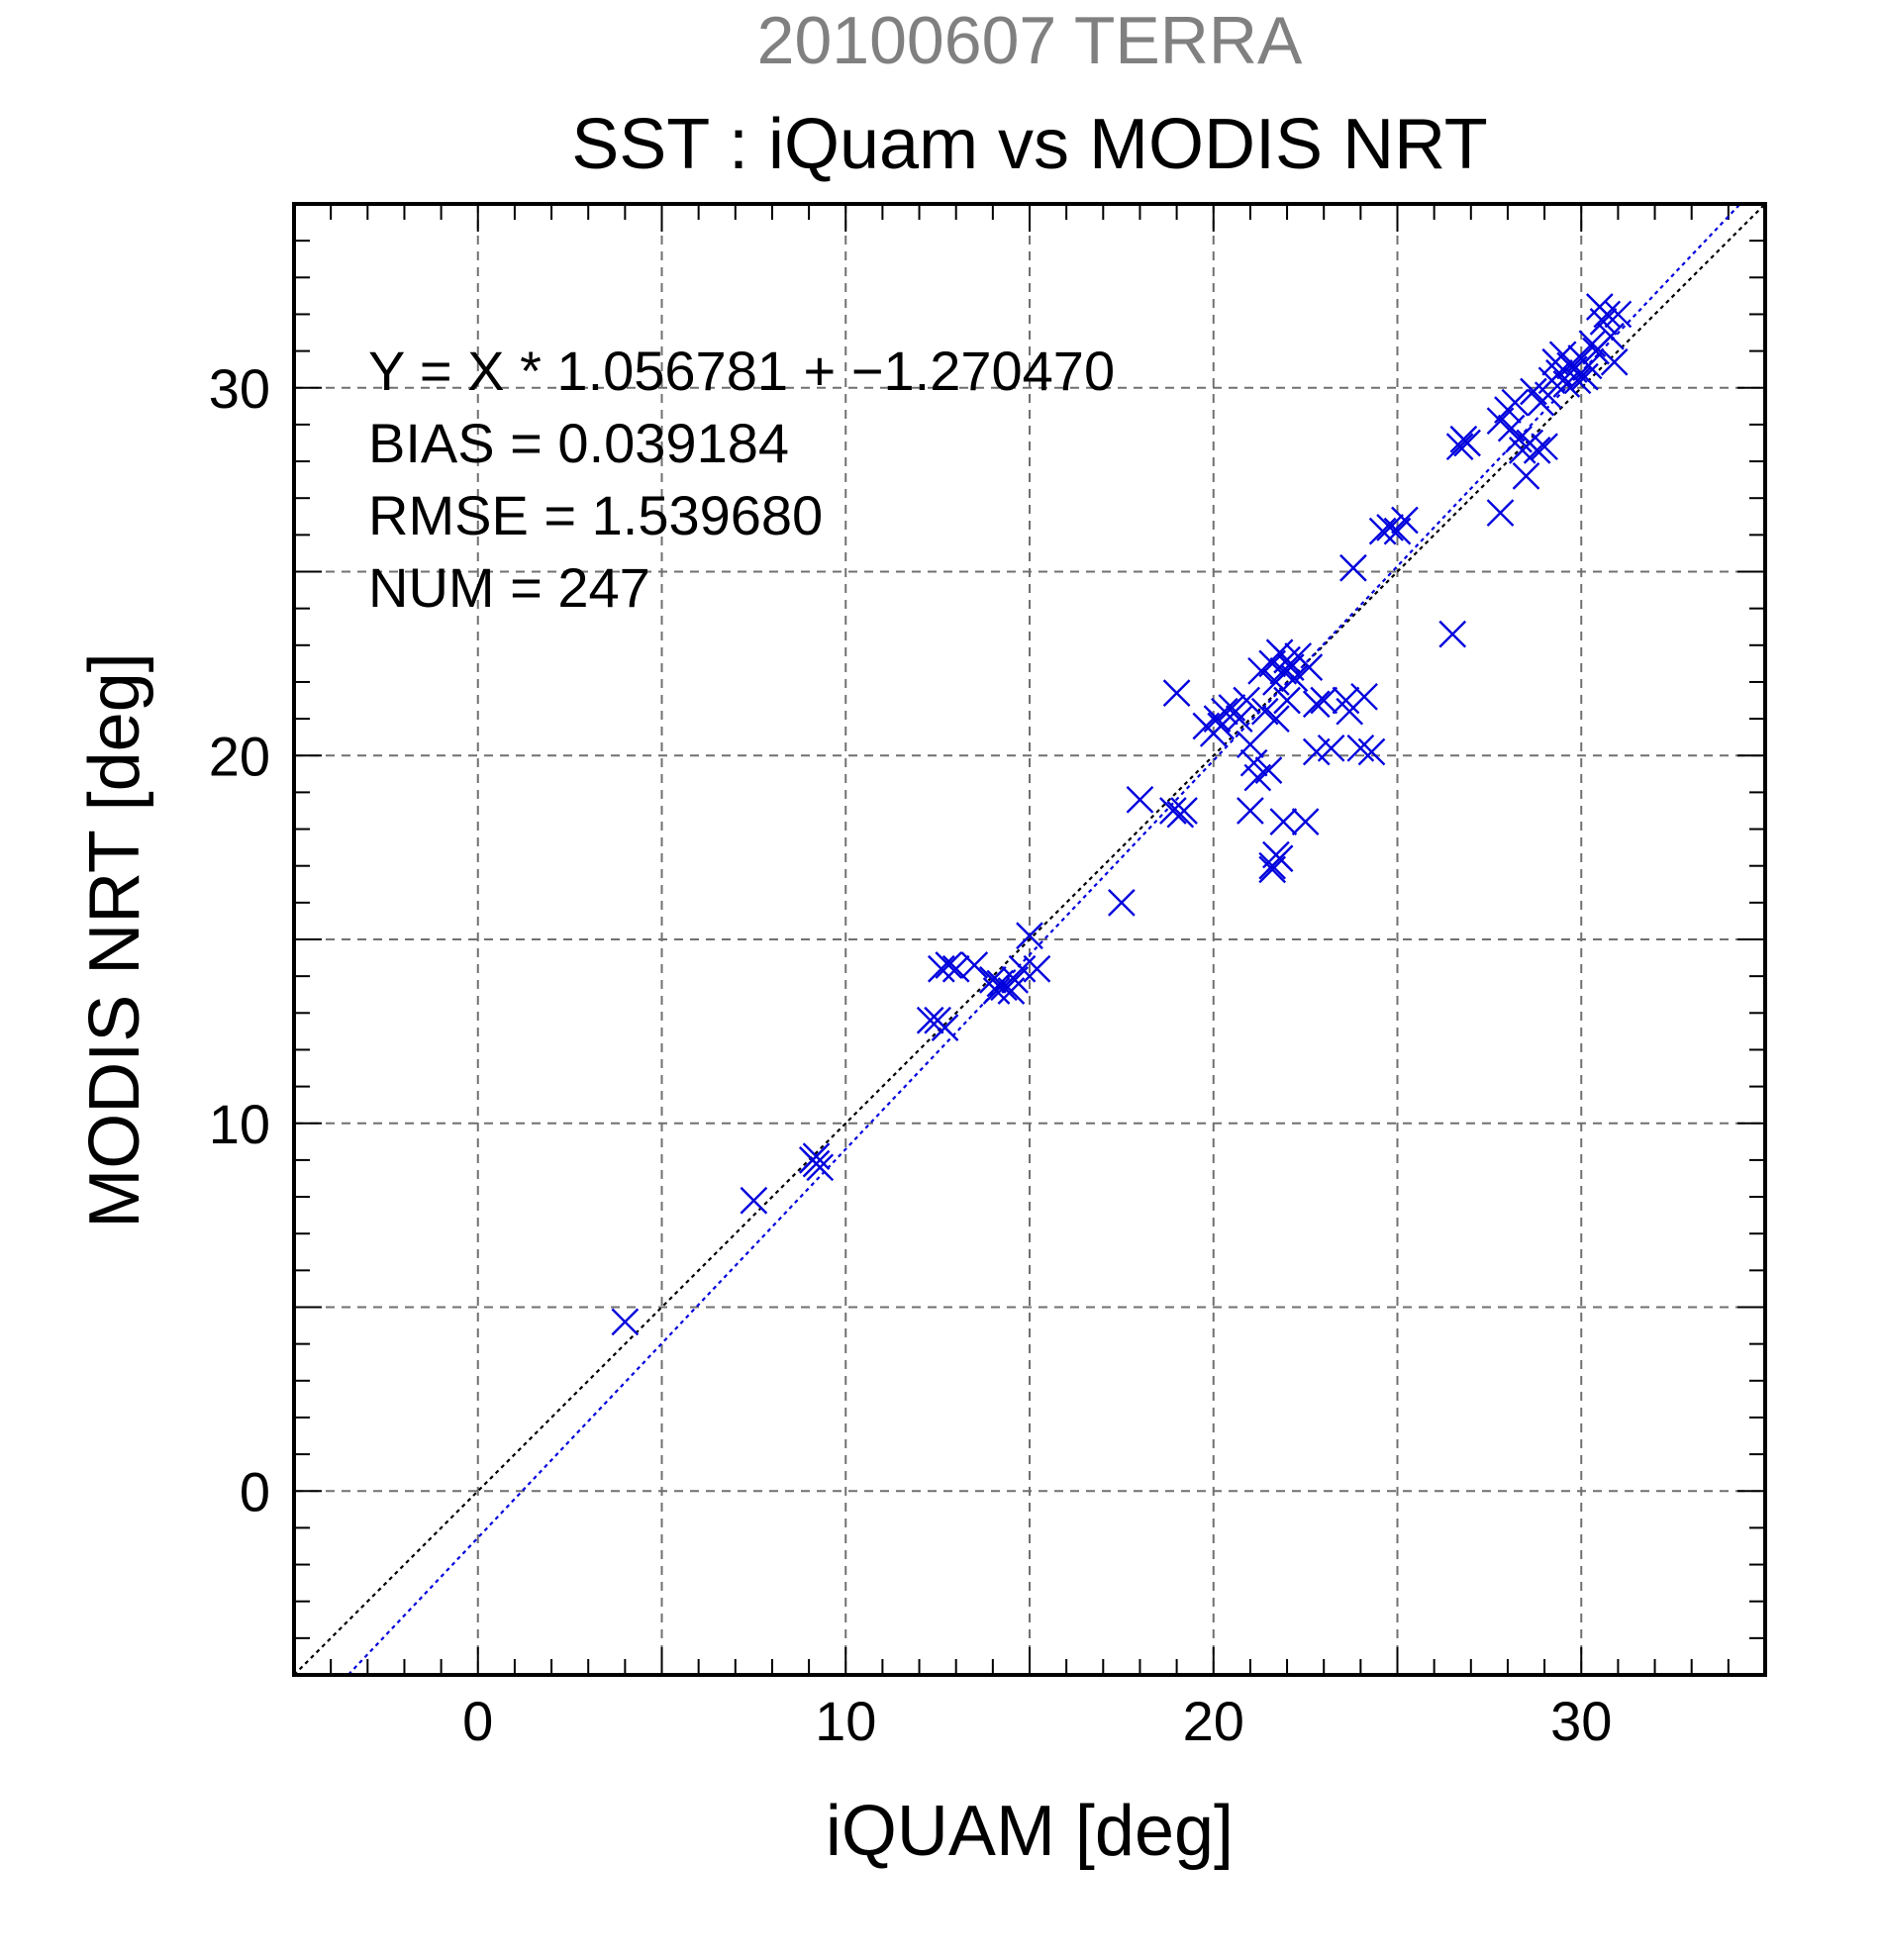 The height and width of the screenshot is (1960, 1881). What do you see at coordinates (1030, 1831) in the screenshot?
I see `x-axis-label: iQUAM [deg]` at bounding box center [1030, 1831].